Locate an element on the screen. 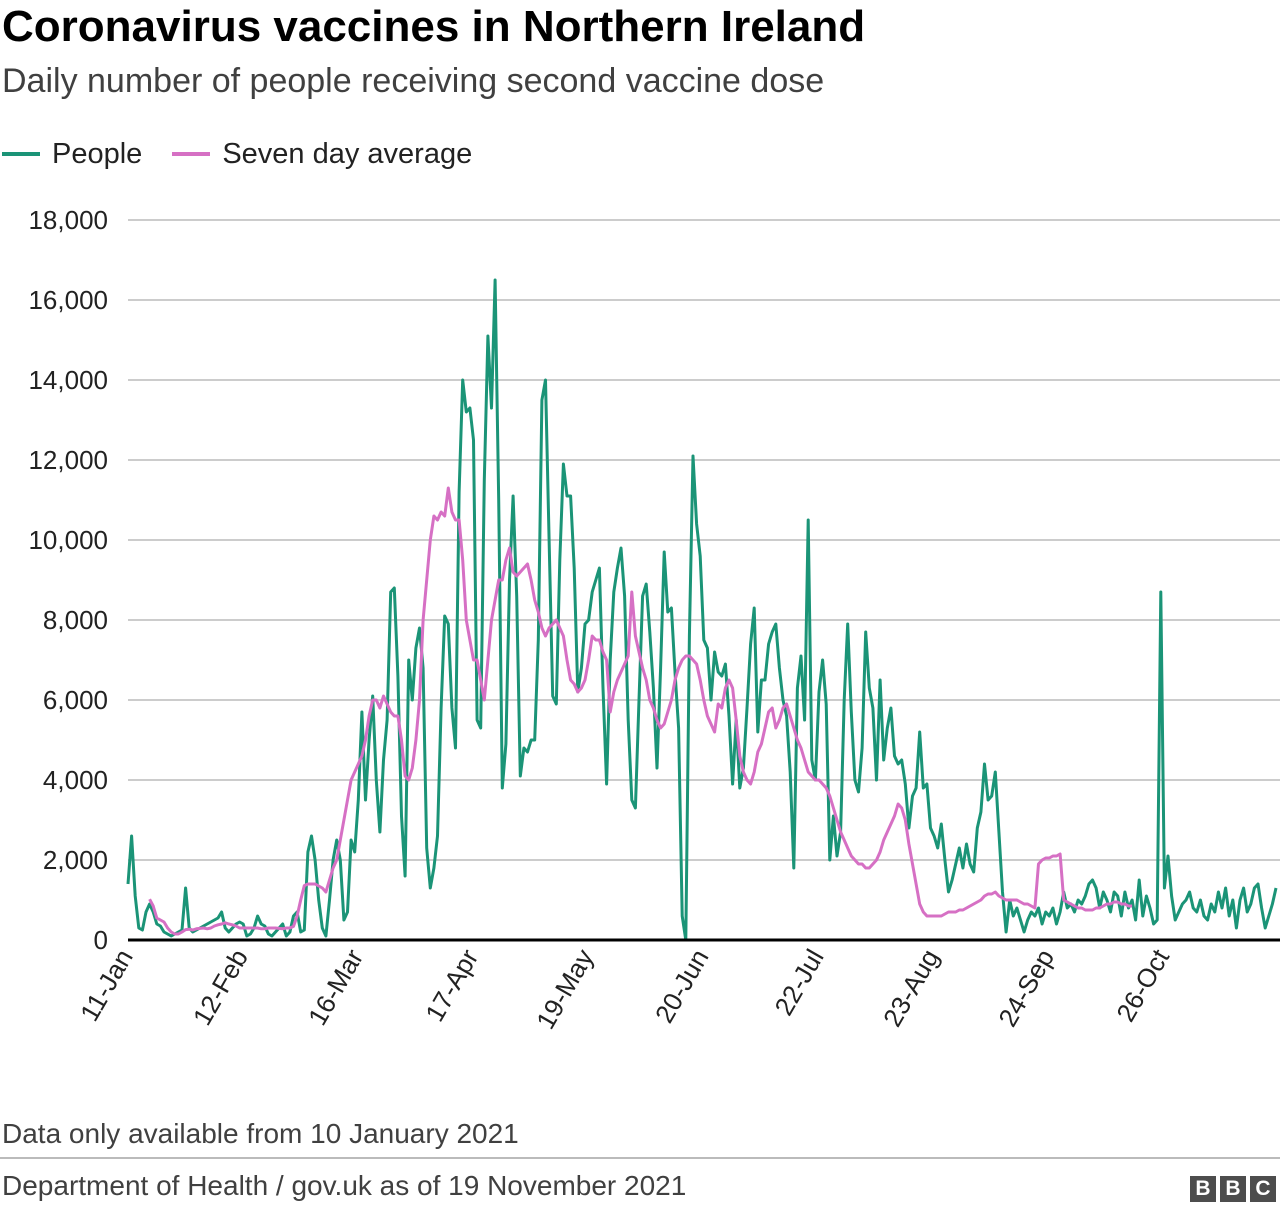 The image size is (1280, 1214). bbc-logo: B B C is located at coordinates (1233, 1189).